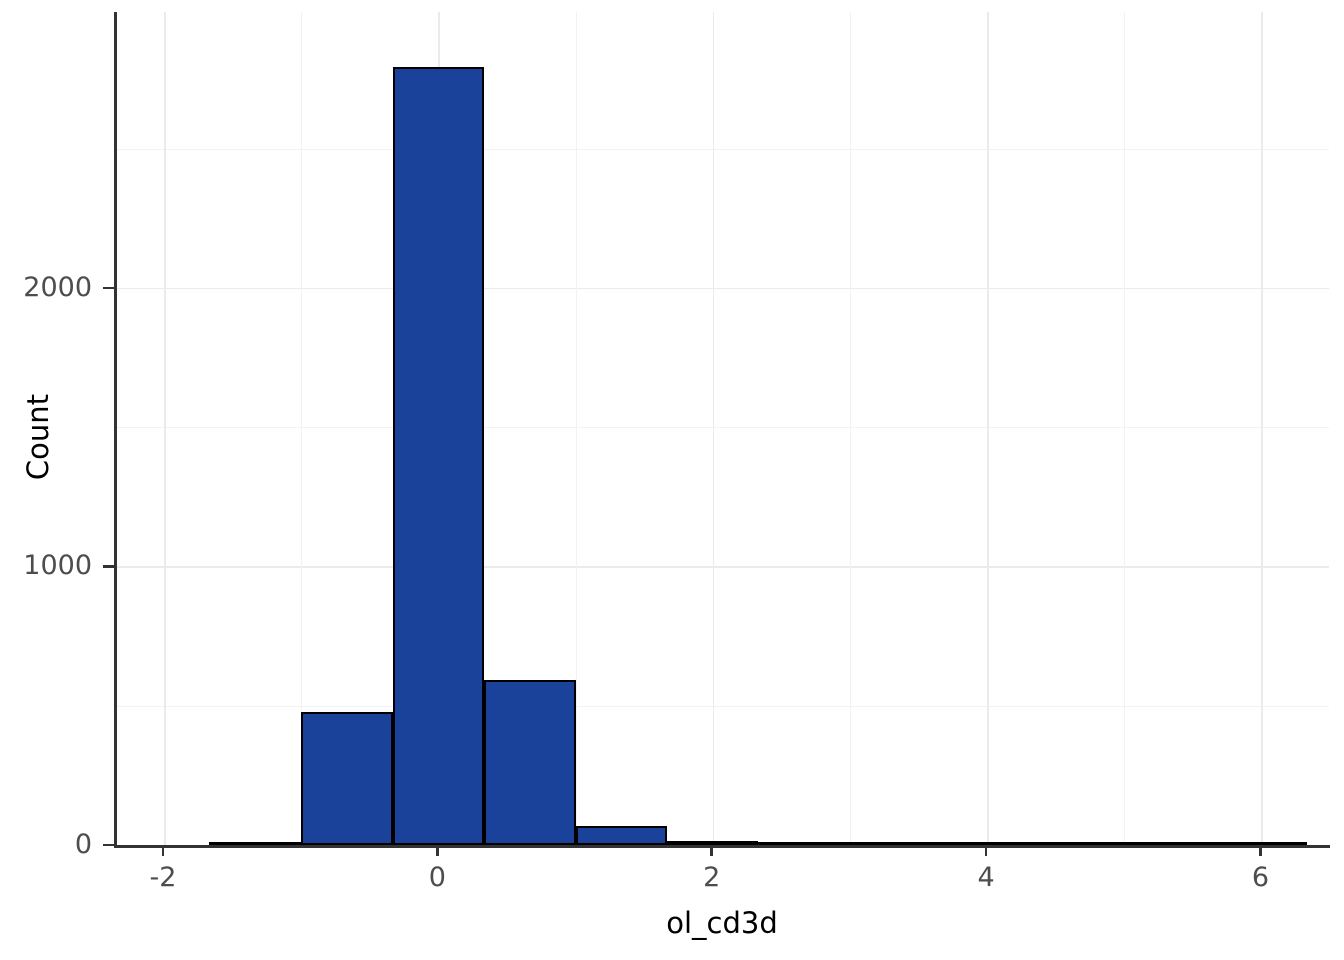 The height and width of the screenshot is (960, 1344). What do you see at coordinates (38, 437) in the screenshot?
I see `y-axis-title: Count` at bounding box center [38, 437].